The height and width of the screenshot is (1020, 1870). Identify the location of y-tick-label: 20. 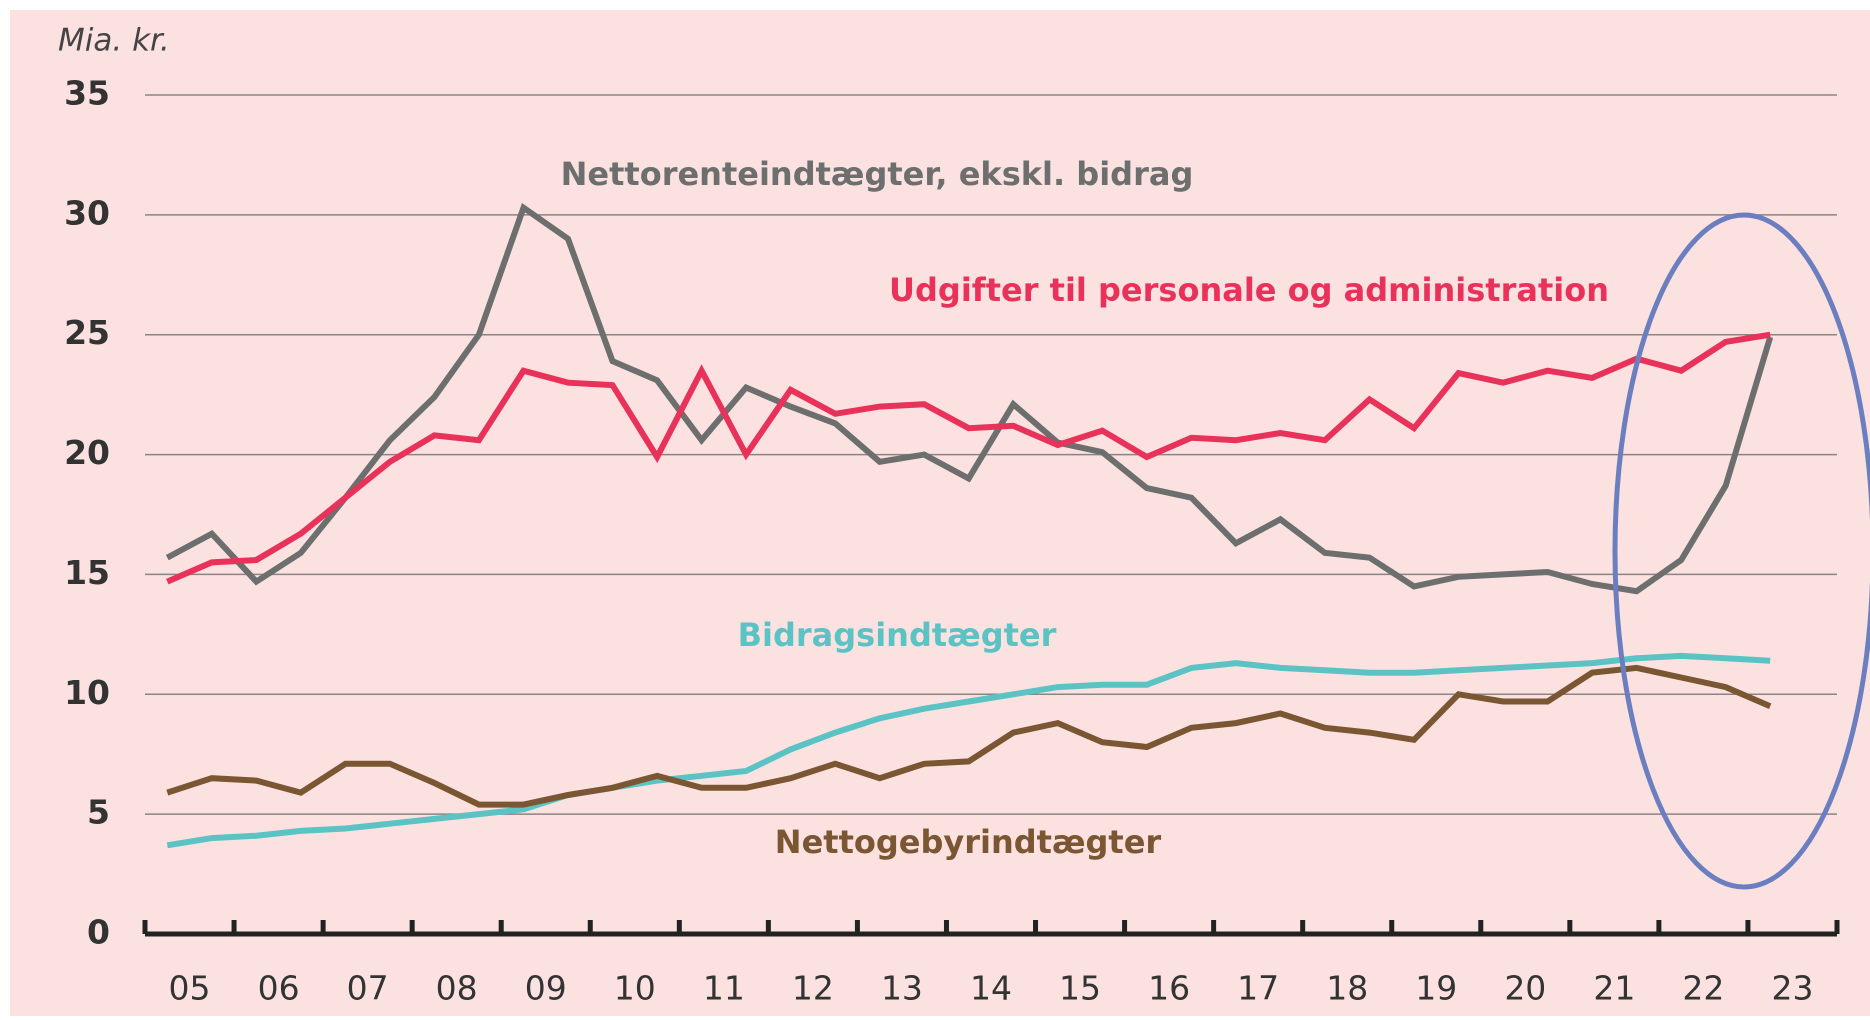
(87, 452).